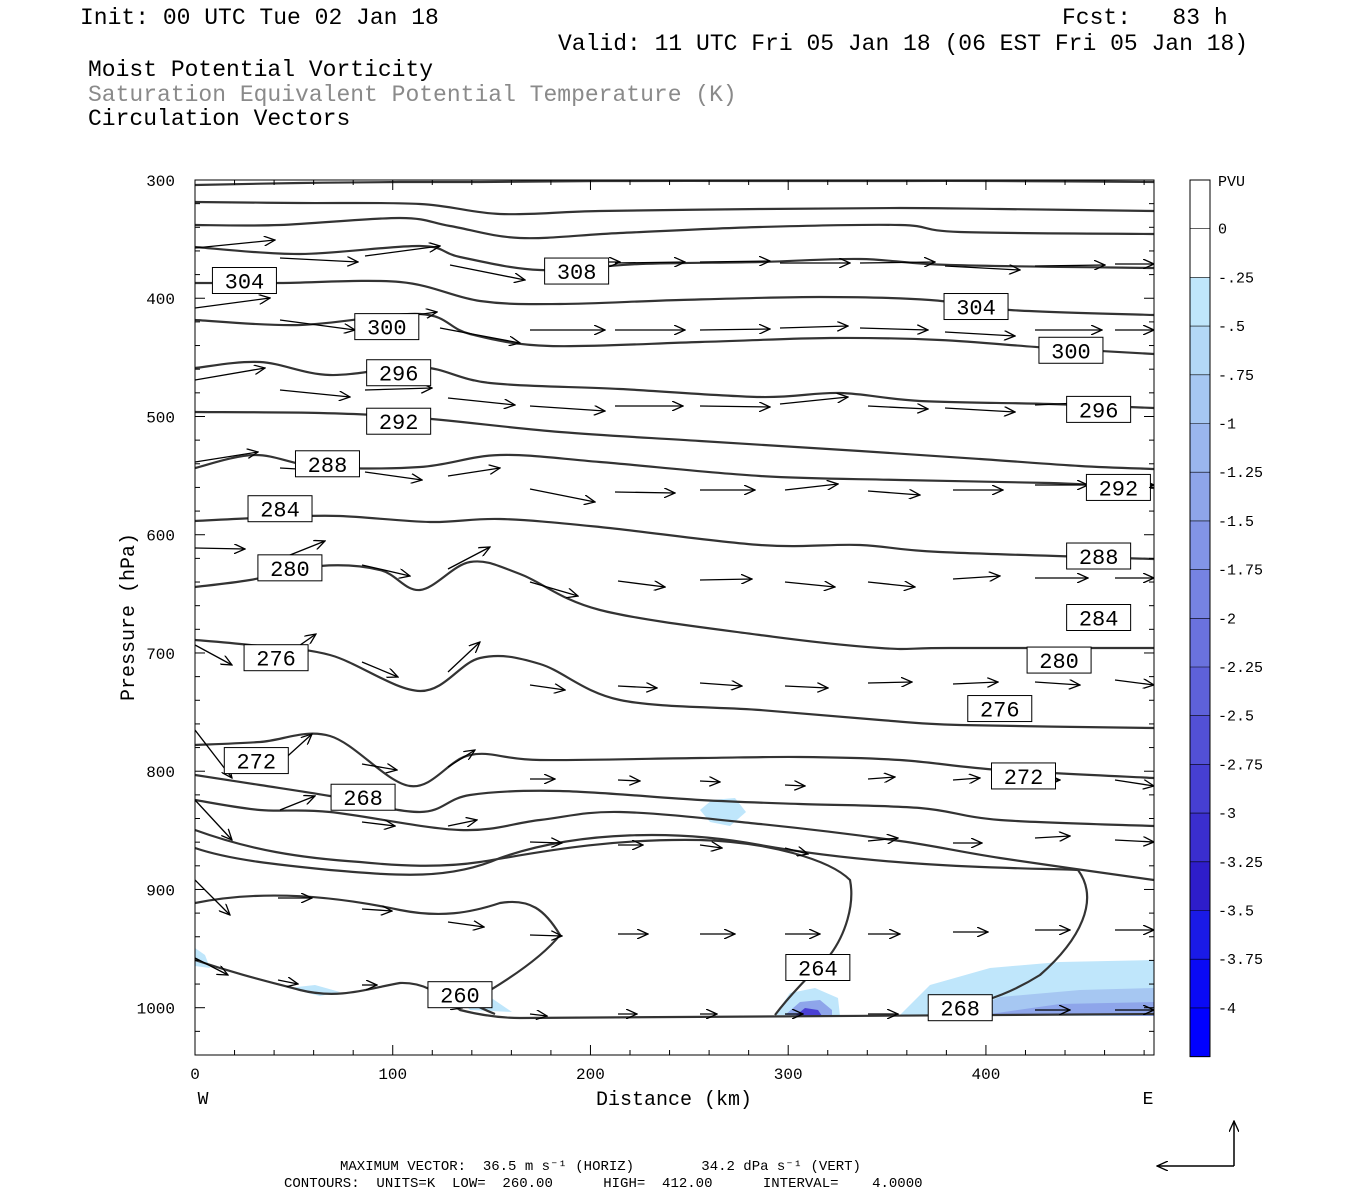 The image size is (1350, 1200). What do you see at coordinates (160, 655) in the screenshot?
I see `y-tick-label: 700` at bounding box center [160, 655].